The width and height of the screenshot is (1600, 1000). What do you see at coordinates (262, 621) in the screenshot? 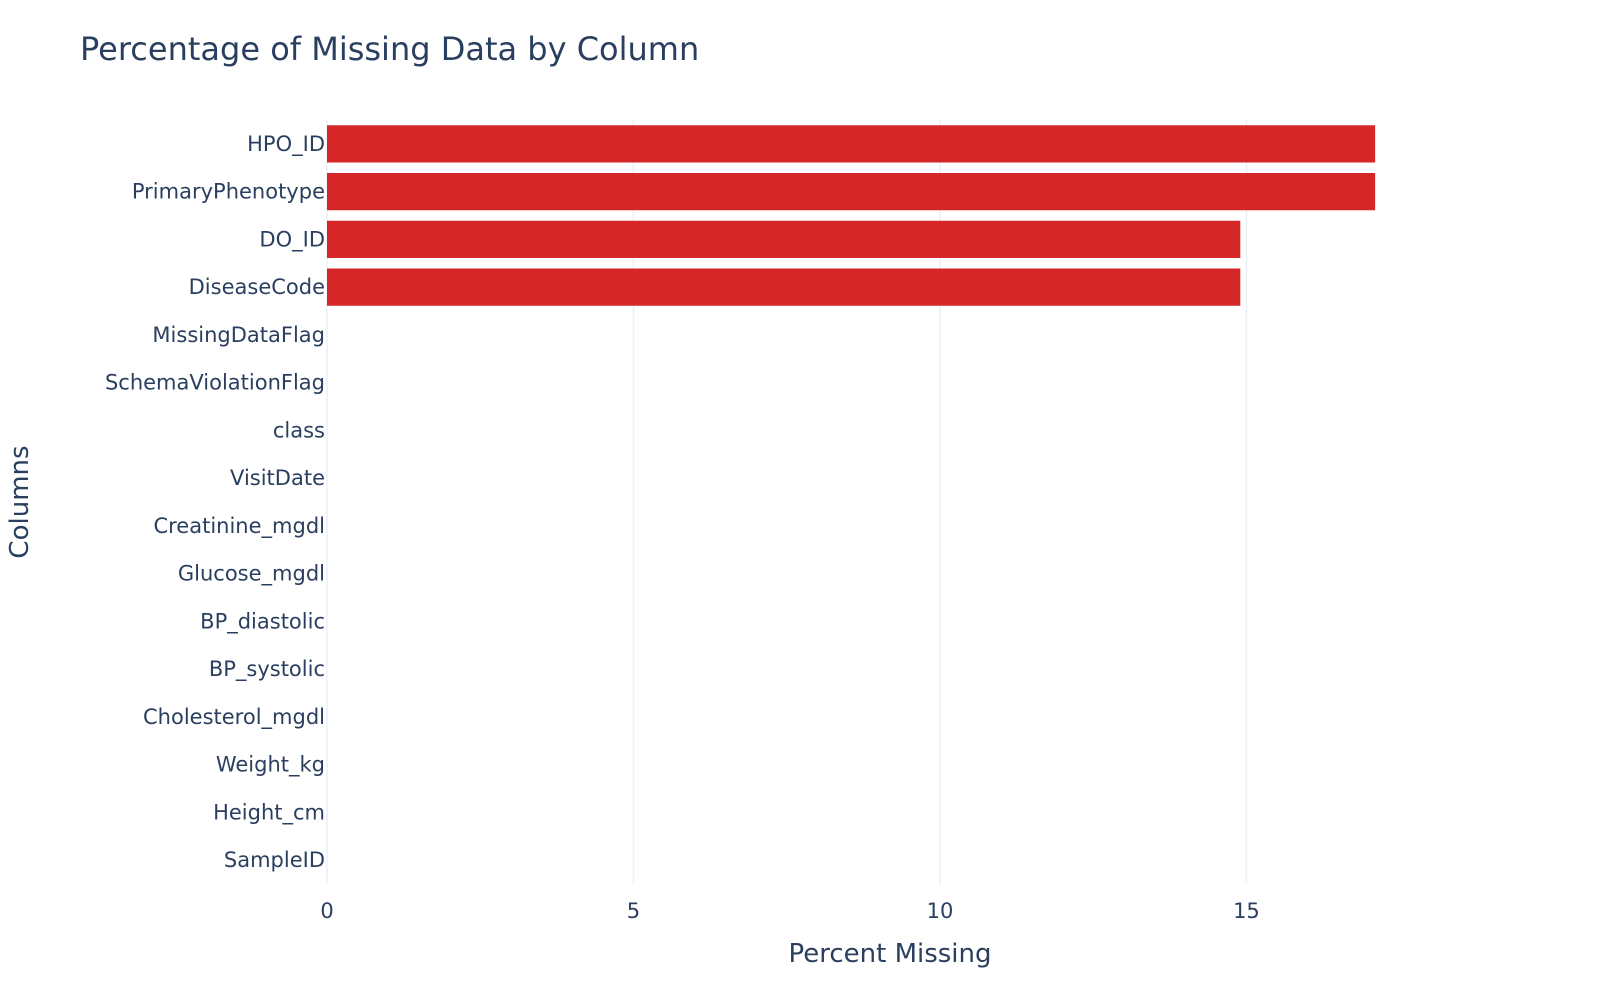
I see `y-tick-label: BP_diastolic` at bounding box center [262, 621].